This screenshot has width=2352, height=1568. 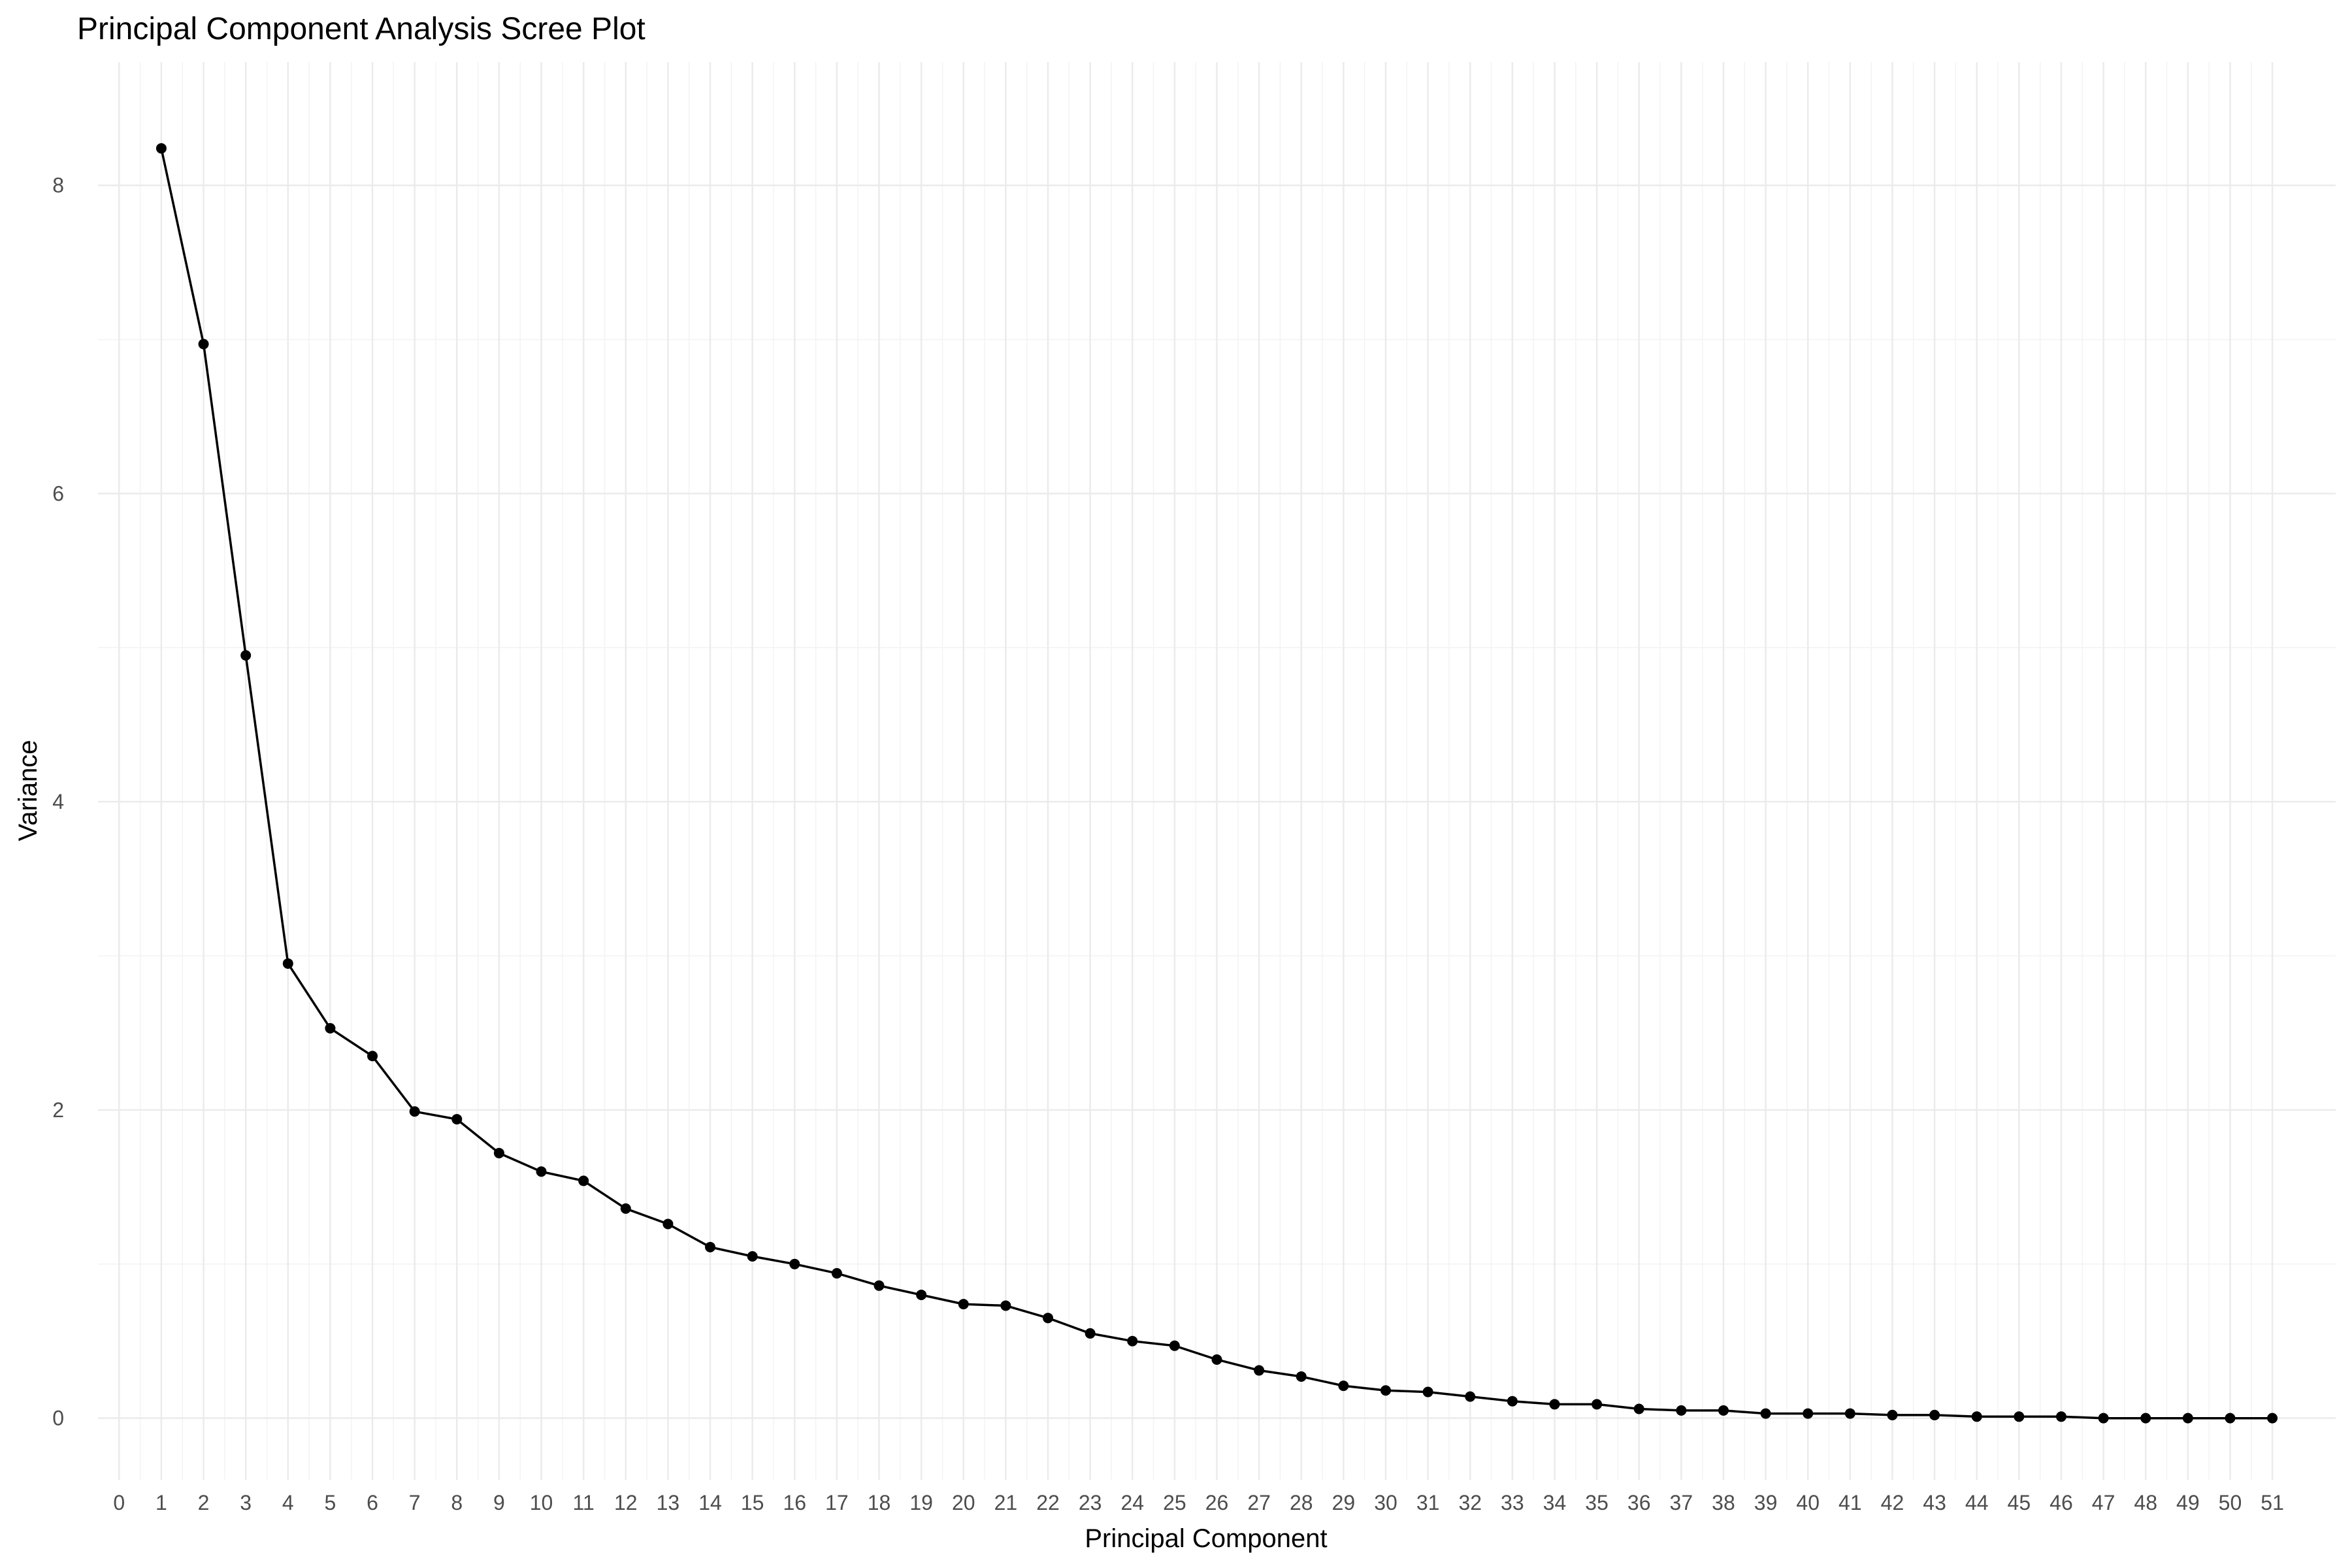 I want to click on x-tick-label: 0, so click(x=119, y=1502).